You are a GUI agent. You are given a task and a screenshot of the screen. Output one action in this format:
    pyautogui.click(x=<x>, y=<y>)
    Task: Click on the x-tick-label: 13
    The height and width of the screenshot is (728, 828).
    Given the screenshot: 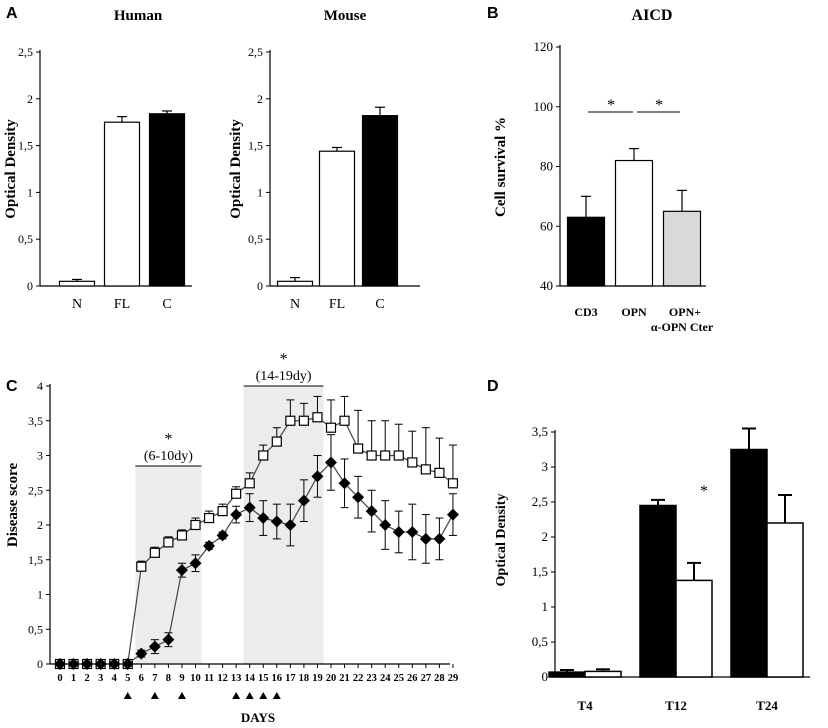 What is the action you would take?
    pyautogui.click(x=236, y=678)
    